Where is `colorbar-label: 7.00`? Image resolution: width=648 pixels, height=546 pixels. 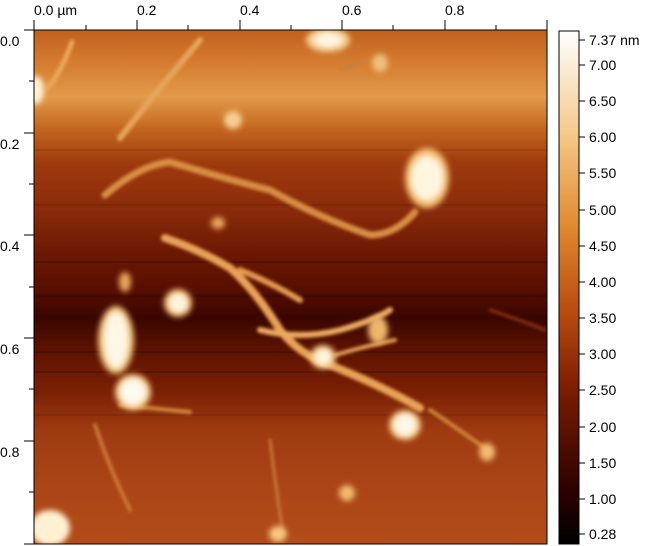
colorbar-label: 7.00 is located at coordinates (602, 65).